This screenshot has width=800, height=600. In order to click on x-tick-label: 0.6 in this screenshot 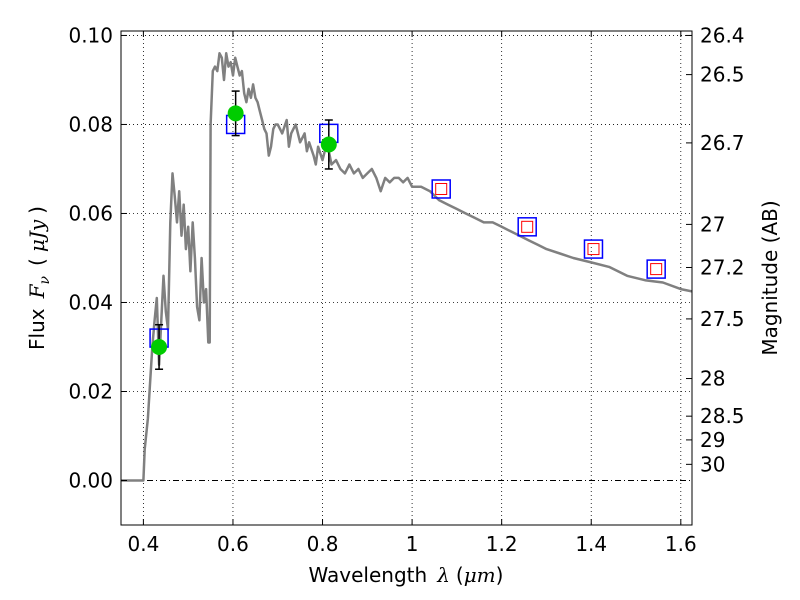, I will do `click(233, 544)`.